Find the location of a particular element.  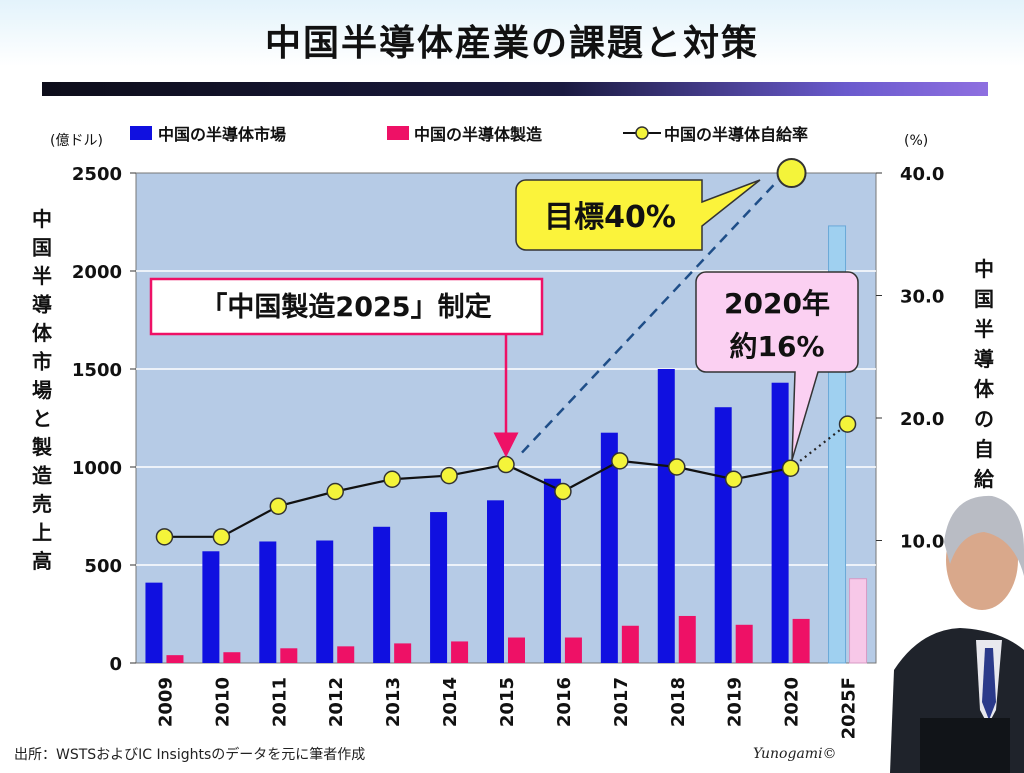

x-tick-label: 2014 is located at coordinates (450, 702).